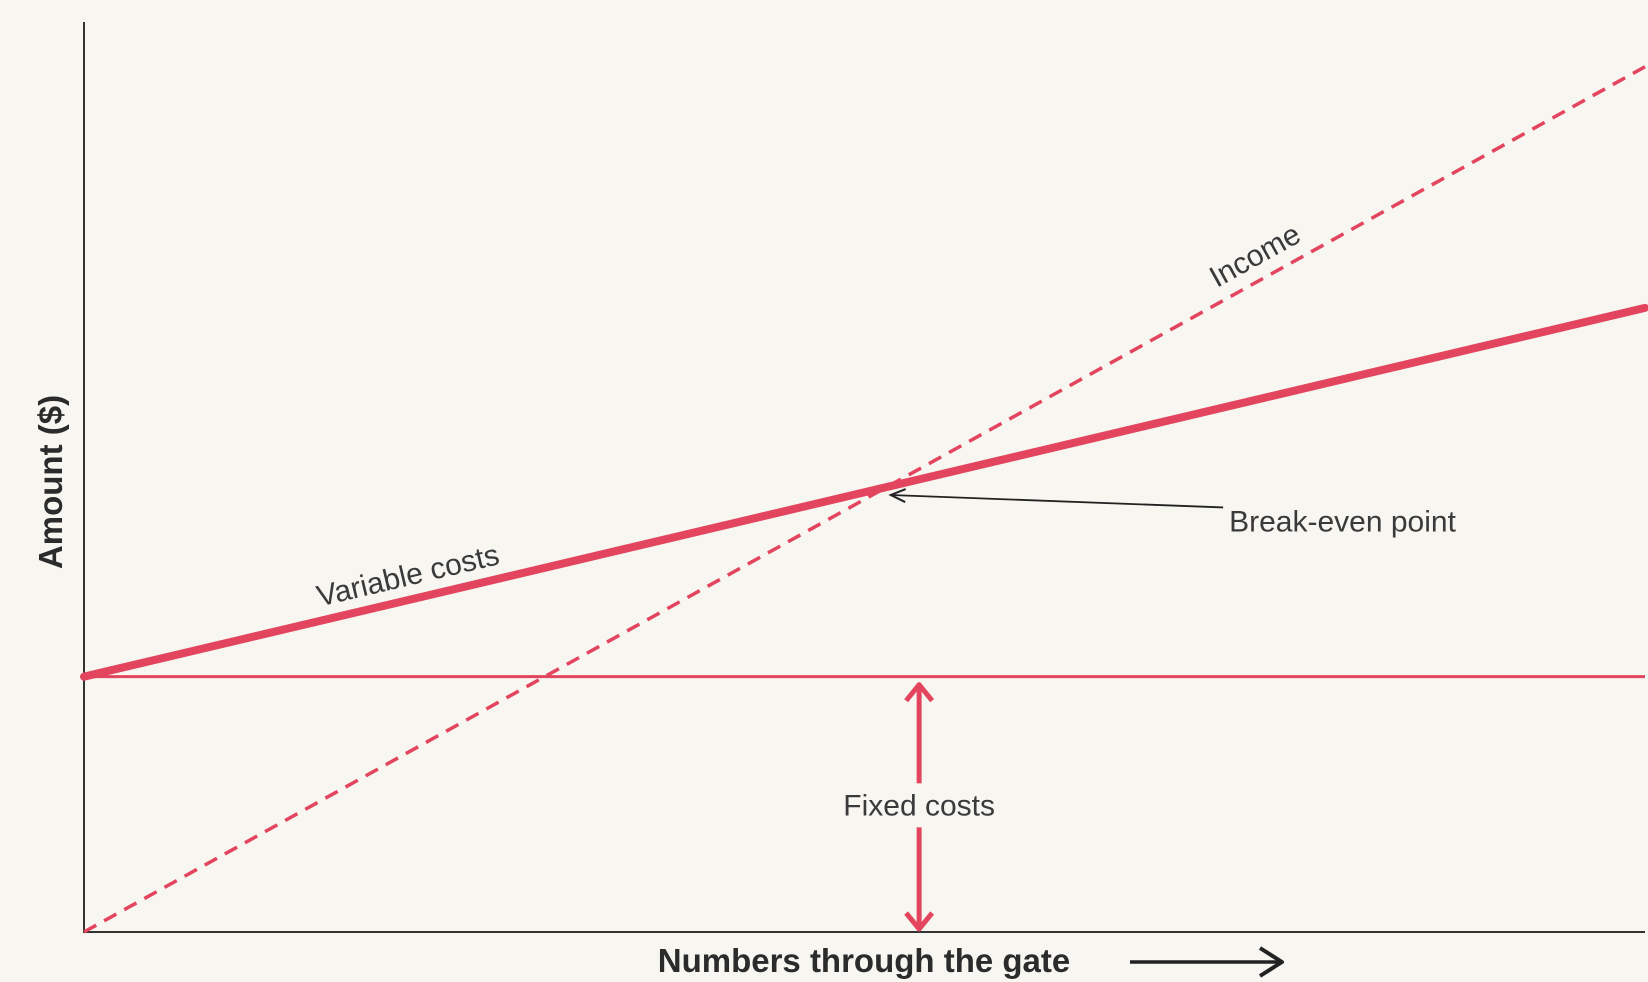 This screenshot has width=1648, height=982. What do you see at coordinates (864, 960) in the screenshot?
I see `x-axis-title: Numbers through the gate` at bounding box center [864, 960].